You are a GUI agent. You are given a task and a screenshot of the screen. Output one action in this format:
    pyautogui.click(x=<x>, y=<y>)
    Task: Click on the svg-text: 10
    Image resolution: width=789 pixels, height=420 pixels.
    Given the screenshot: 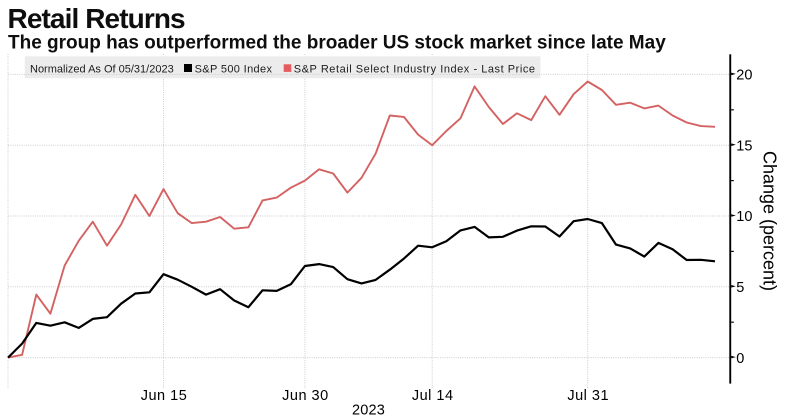 What is the action you would take?
    pyautogui.click(x=744, y=217)
    